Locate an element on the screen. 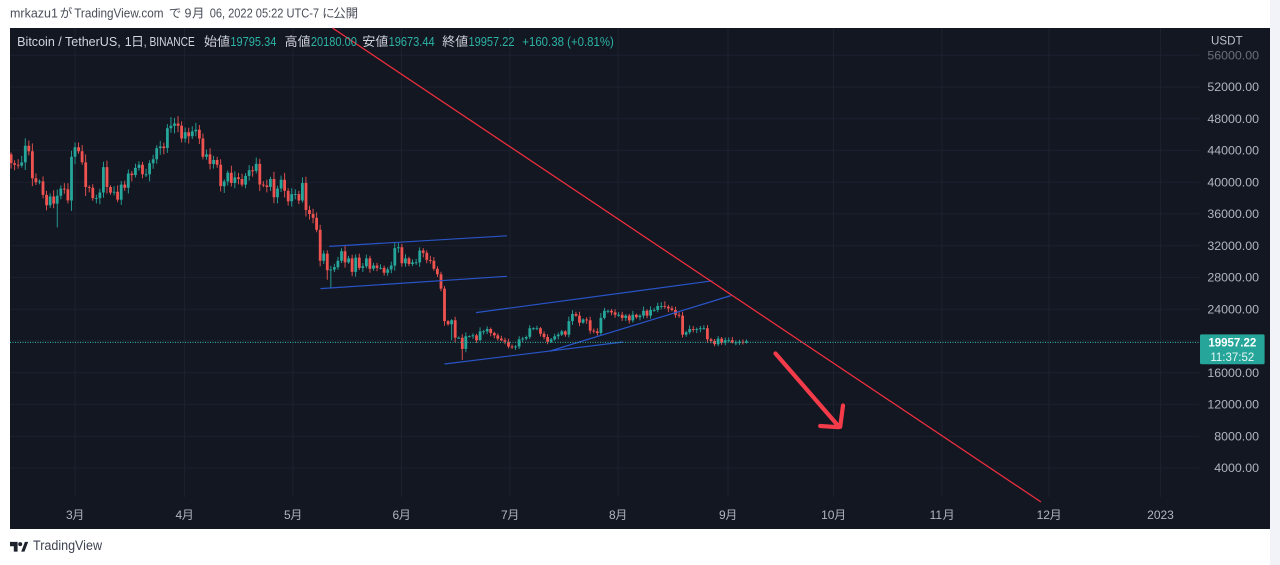 The width and height of the screenshot is (1280, 565). svg-text: 4 is located at coordinates (179, 515).